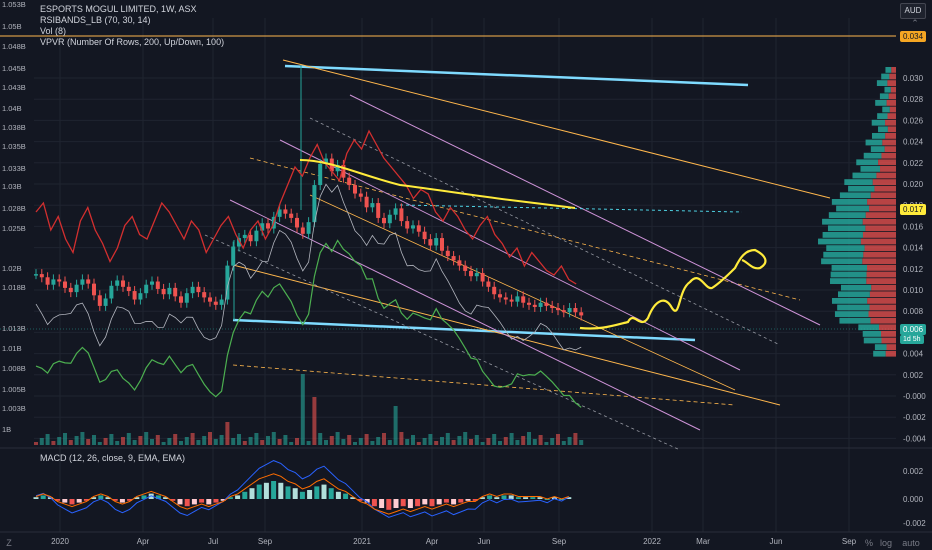  Describe the element at coordinates (913, 11) in the screenshot. I see `currency-button: AUD` at that location.